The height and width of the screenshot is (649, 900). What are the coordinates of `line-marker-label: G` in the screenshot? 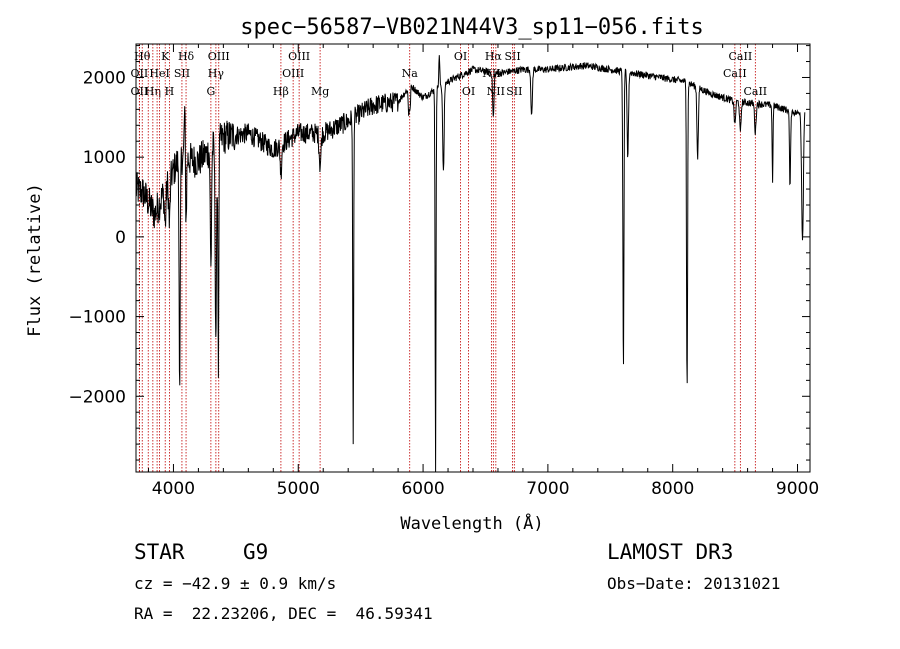 It's located at (210, 91).